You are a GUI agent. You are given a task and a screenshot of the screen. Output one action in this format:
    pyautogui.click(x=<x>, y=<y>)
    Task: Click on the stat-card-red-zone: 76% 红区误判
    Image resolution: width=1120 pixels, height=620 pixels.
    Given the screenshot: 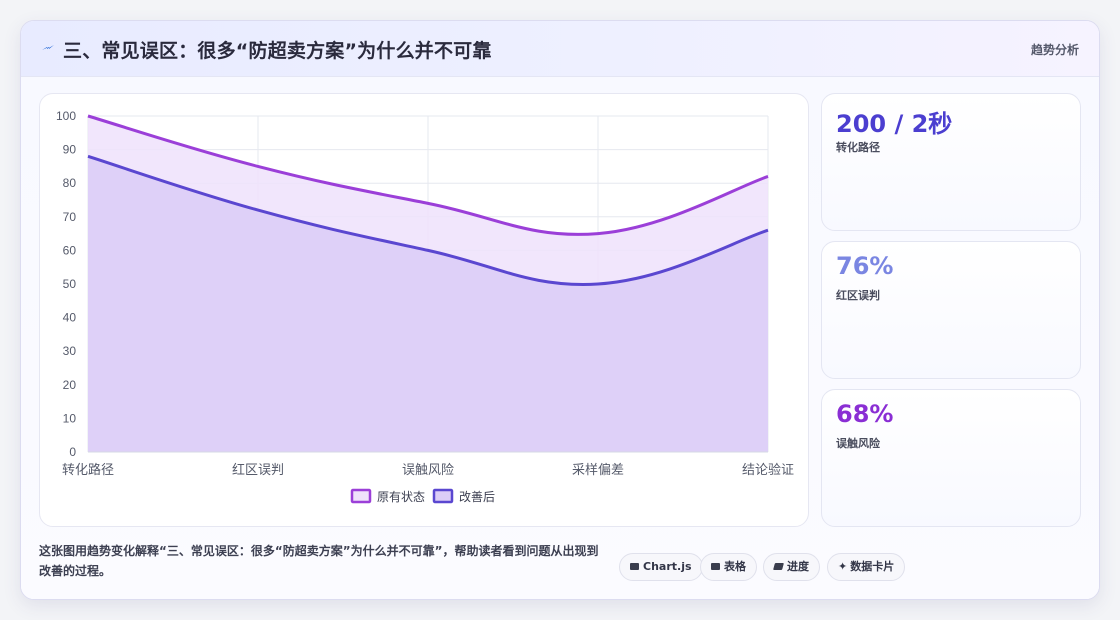 What is the action you would take?
    pyautogui.click(x=951, y=310)
    